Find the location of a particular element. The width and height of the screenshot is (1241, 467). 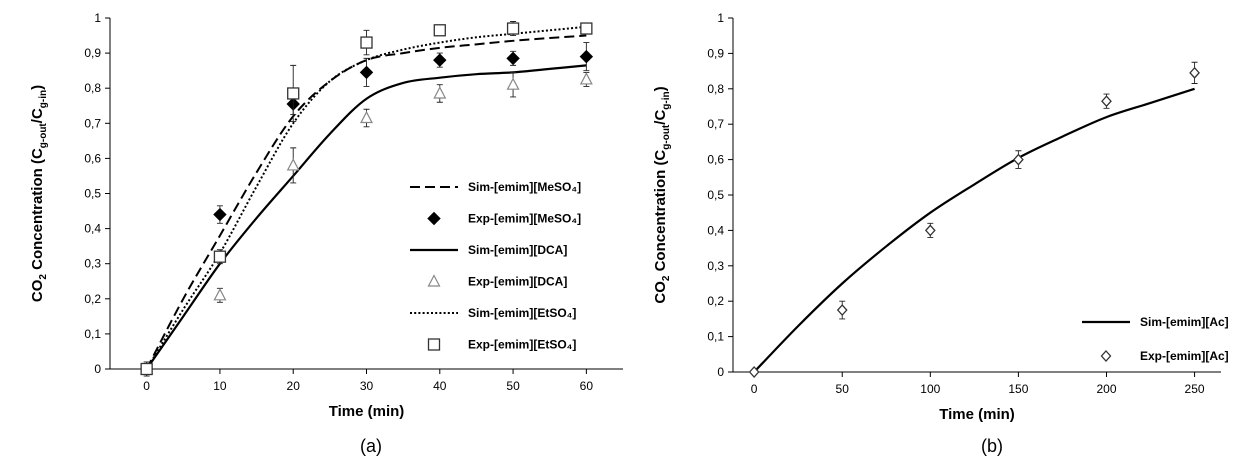

y-tick-label-b: 1 is located at coordinates (720, 18).